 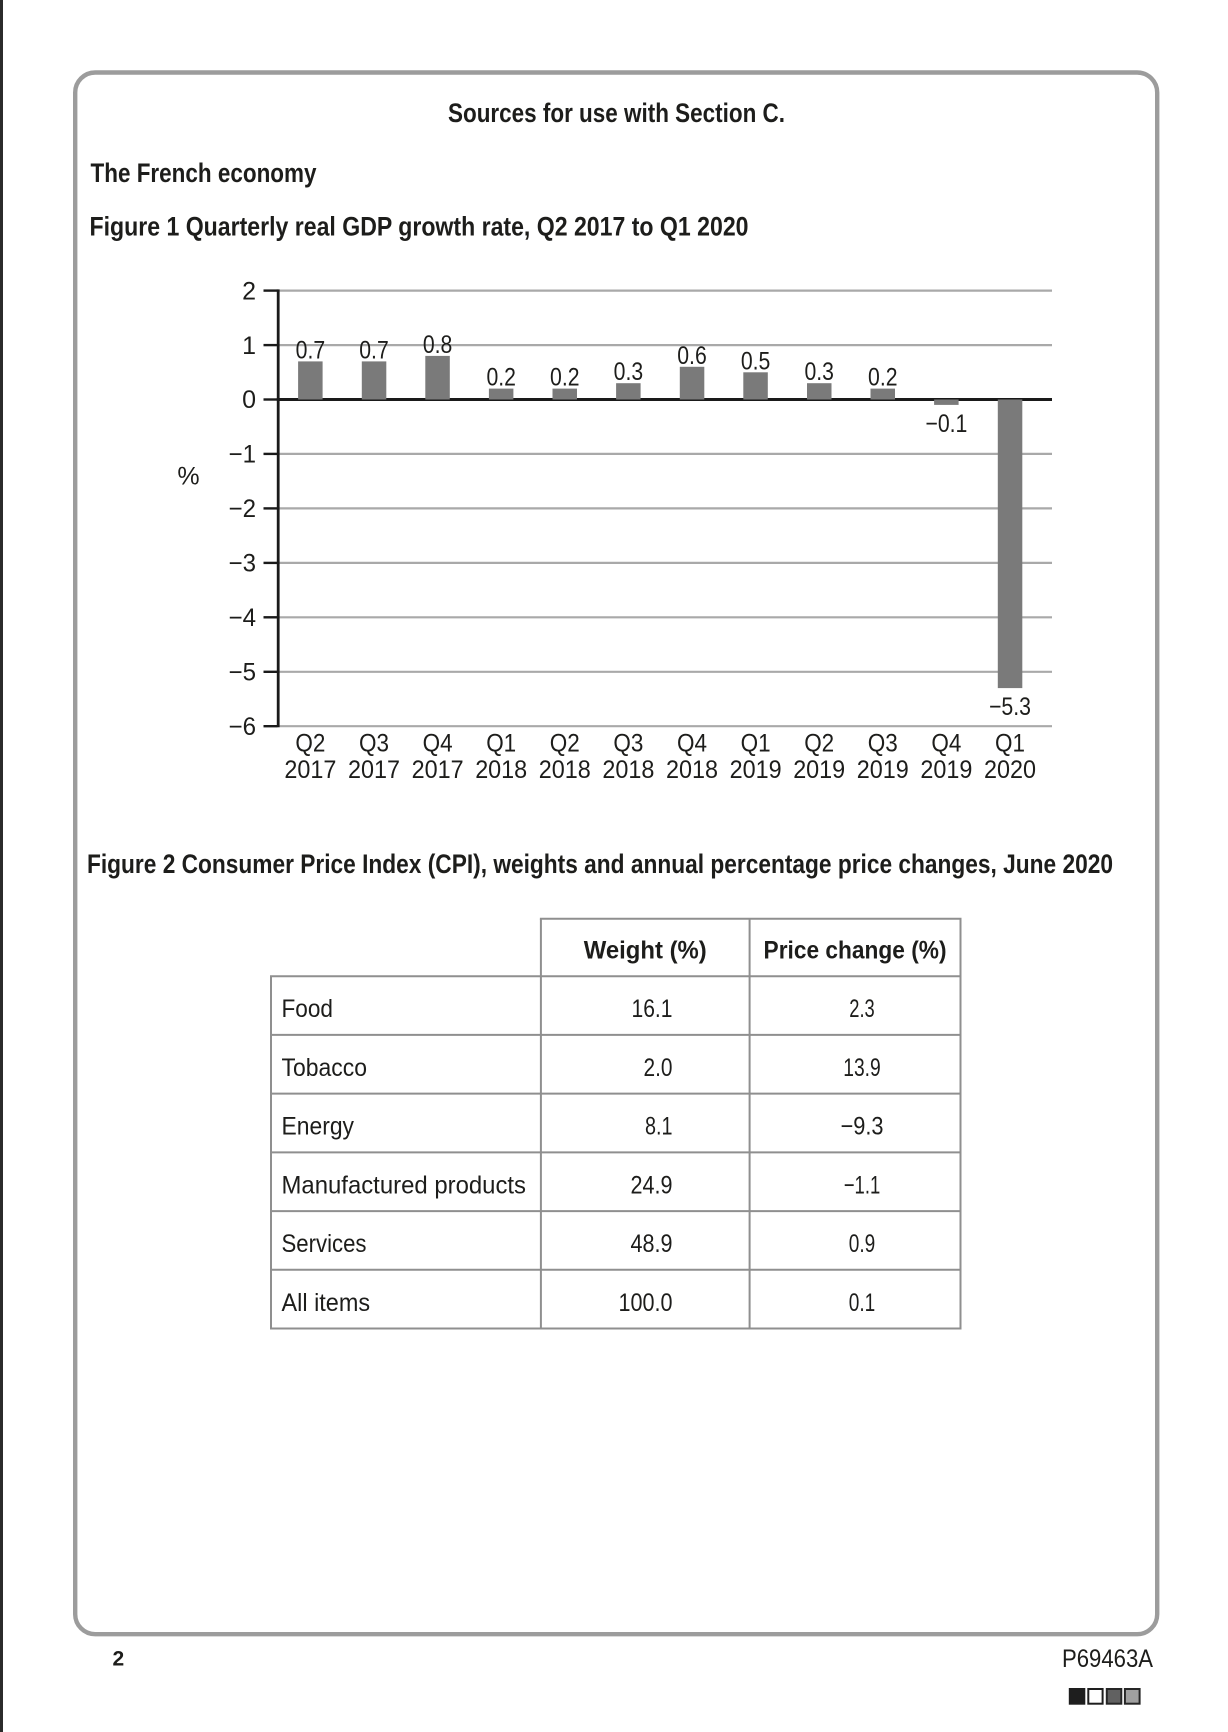 I want to click on svg-text: −1, so click(x=243, y=455).